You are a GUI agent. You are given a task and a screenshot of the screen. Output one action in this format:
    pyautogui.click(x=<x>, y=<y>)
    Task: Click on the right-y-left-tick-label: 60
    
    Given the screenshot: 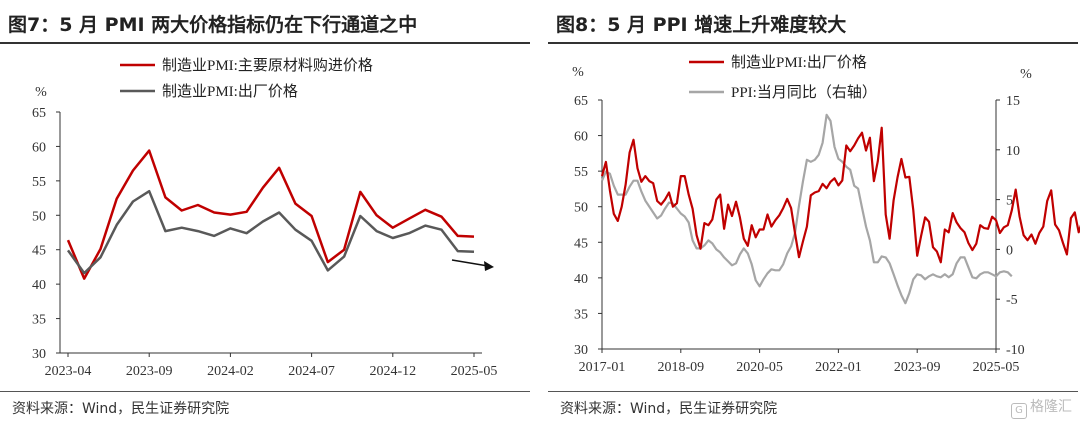 What is the action you would take?
    pyautogui.click(x=581, y=137)
    